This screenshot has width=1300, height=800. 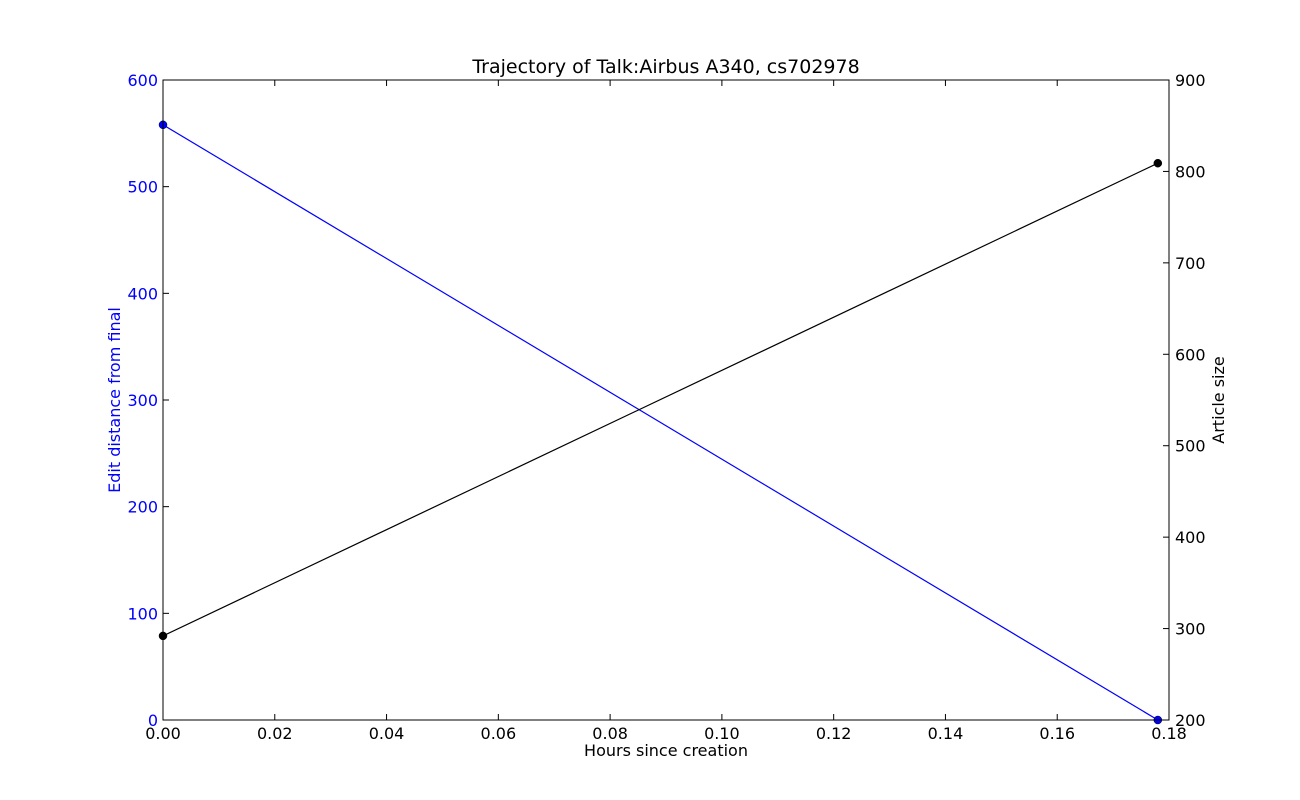 What do you see at coordinates (142, 80) in the screenshot?
I see `y-left-tick-label: 600` at bounding box center [142, 80].